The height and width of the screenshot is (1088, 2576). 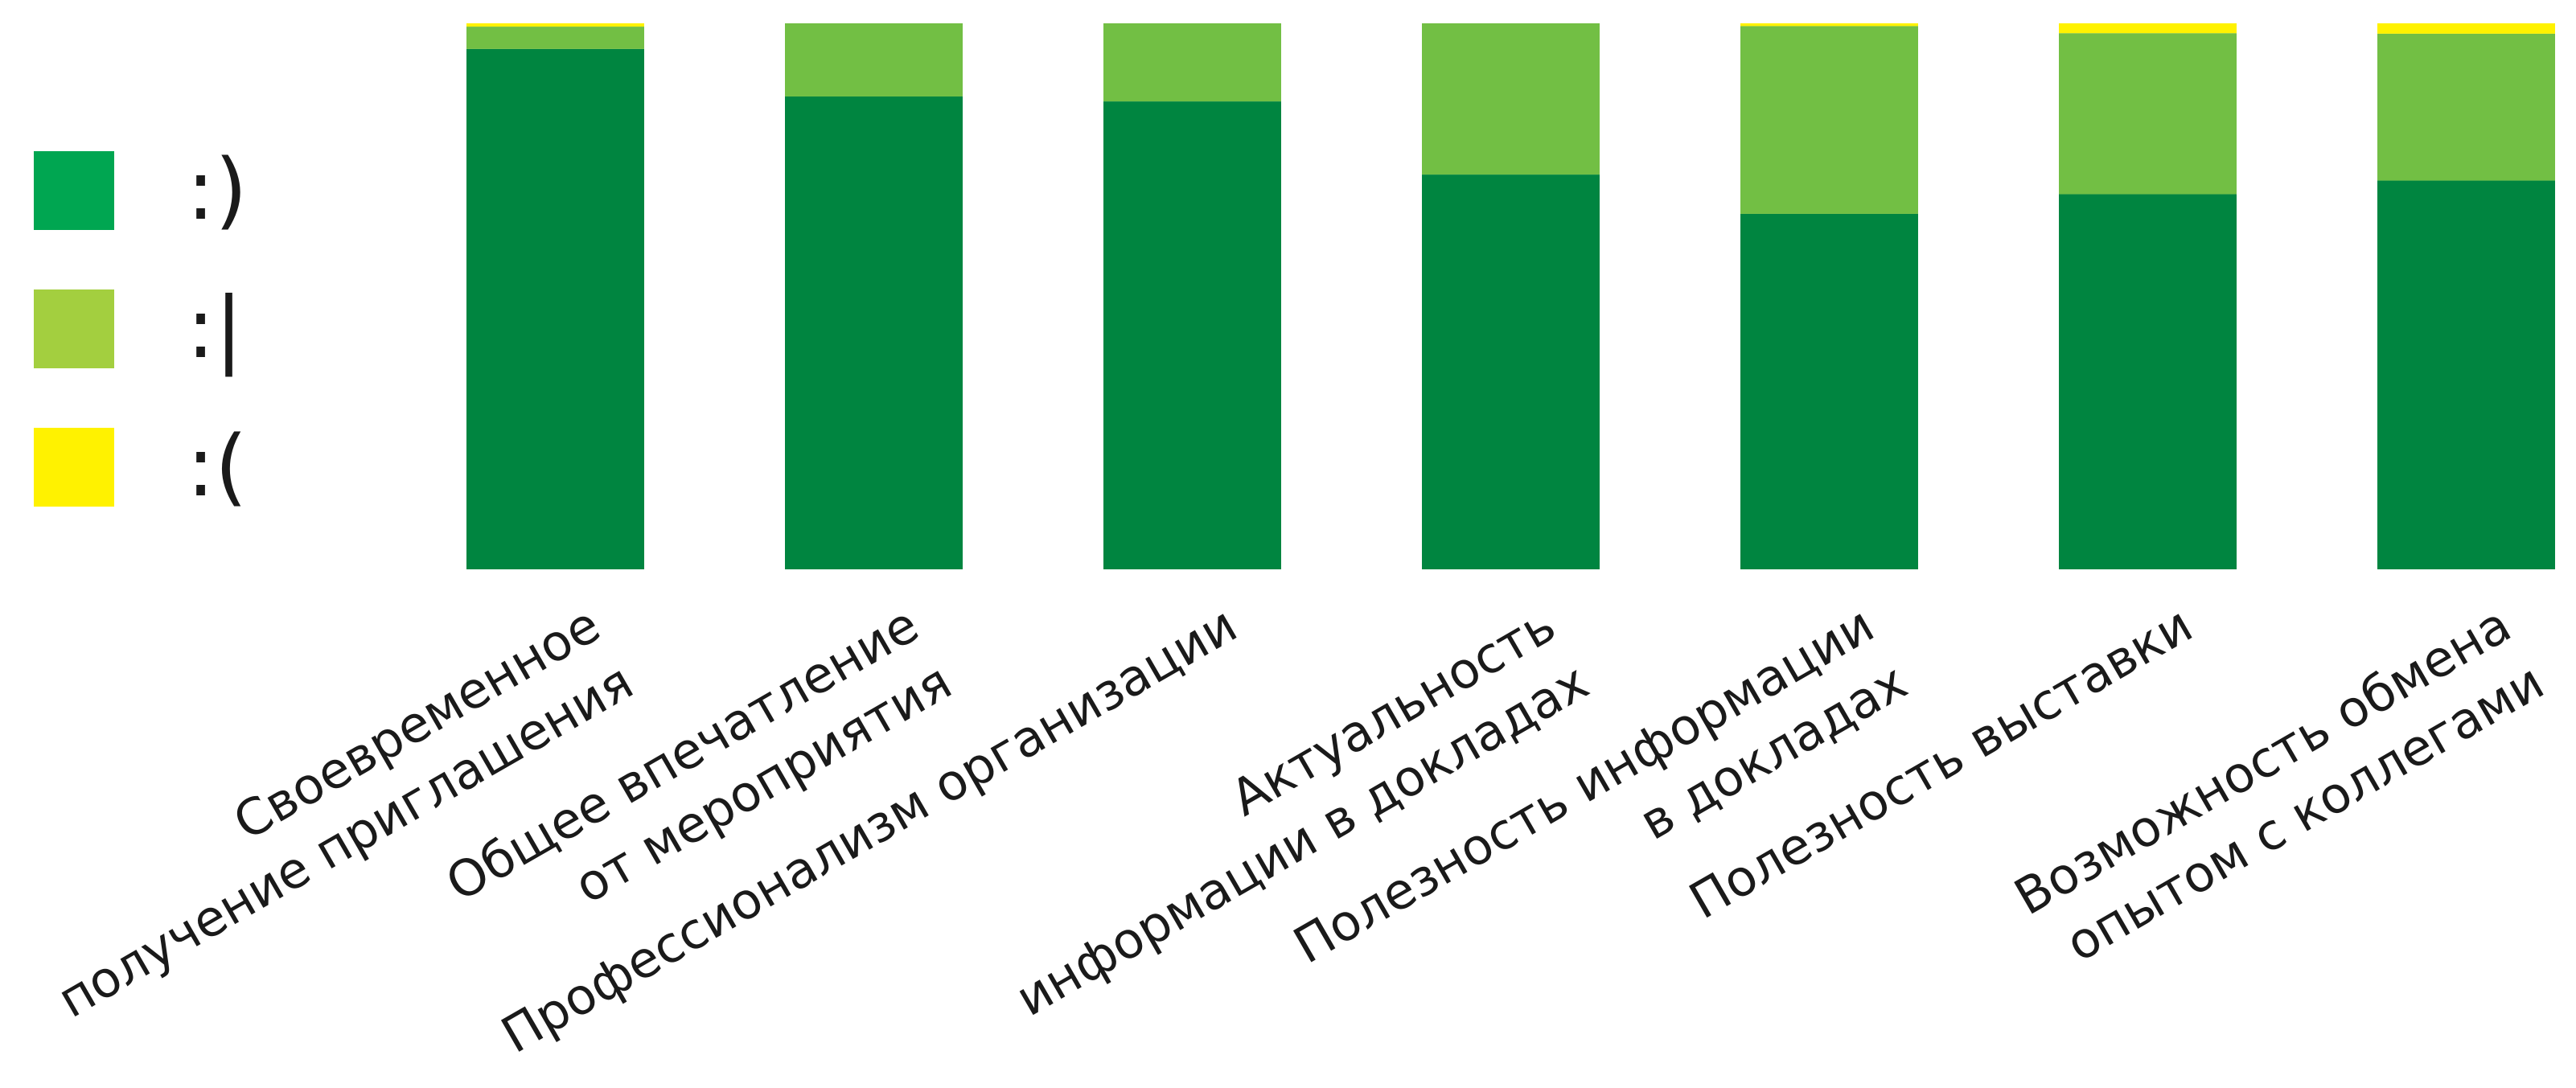 I want to click on legend-label-0: :), so click(x=217, y=190).